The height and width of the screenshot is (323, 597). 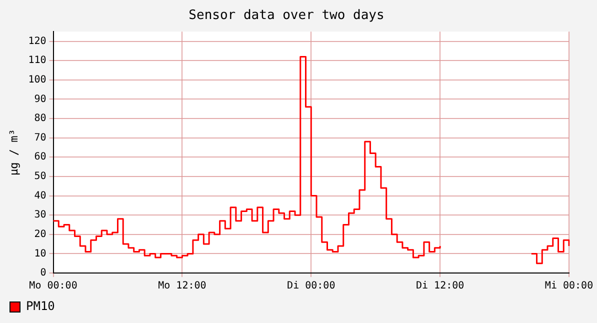 I want to click on y-tick-label: 90, so click(x=40, y=99).